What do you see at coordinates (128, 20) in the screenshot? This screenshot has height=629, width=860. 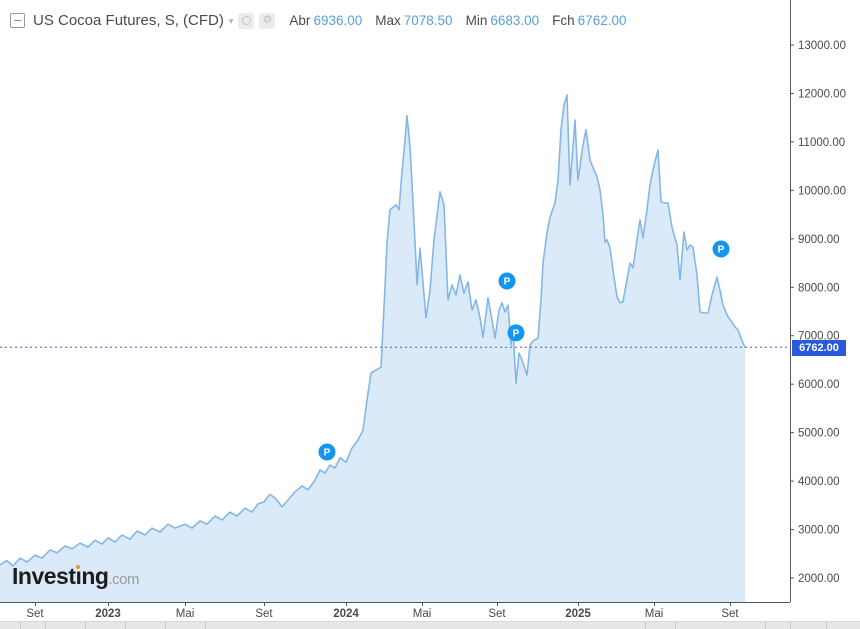 I see `symbol-title: US Cocoa Futures, S, (CFD)` at bounding box center [128, 20].